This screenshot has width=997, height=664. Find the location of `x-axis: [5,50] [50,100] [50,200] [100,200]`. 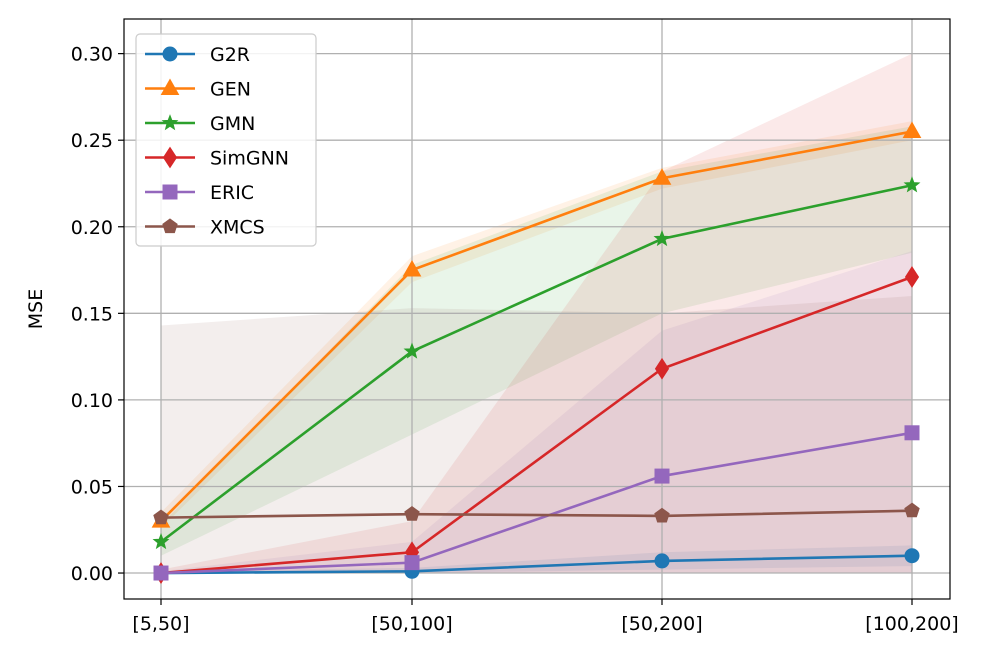

x-axis: [5,50] [50,100] [50,200] [100,200] is located at coordinates (545, 617).